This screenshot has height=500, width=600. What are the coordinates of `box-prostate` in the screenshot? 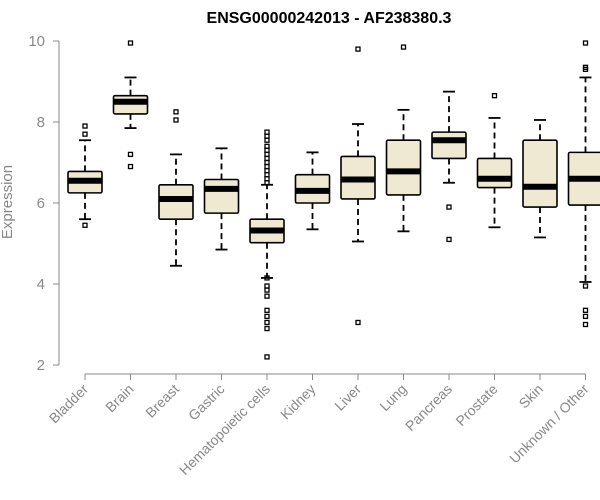 It's located at (494, 161).